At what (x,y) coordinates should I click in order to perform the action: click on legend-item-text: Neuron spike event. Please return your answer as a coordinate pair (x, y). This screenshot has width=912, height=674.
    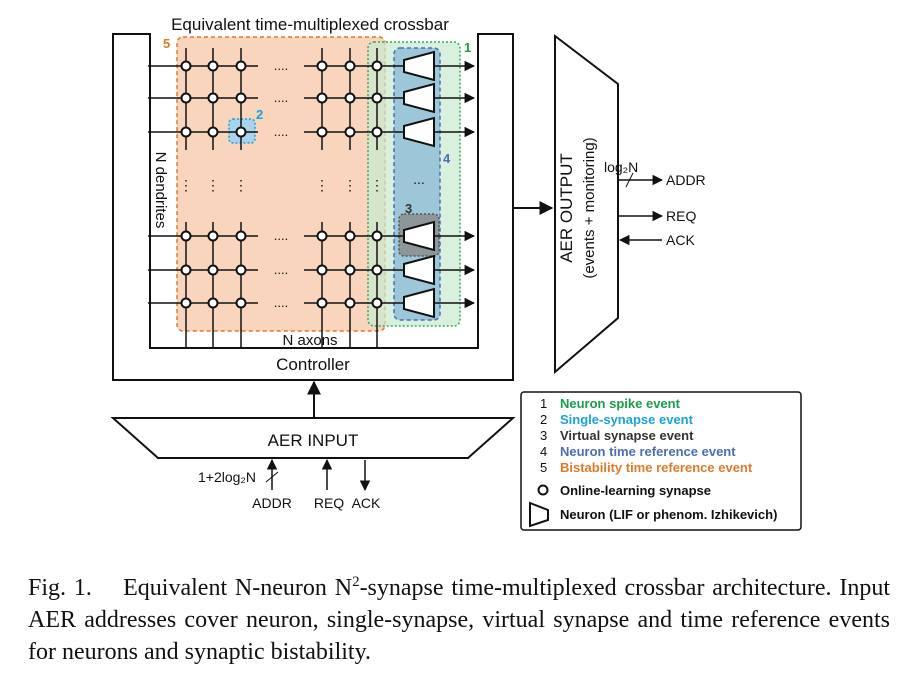
    Looking at the image, I should click on (620, 403).